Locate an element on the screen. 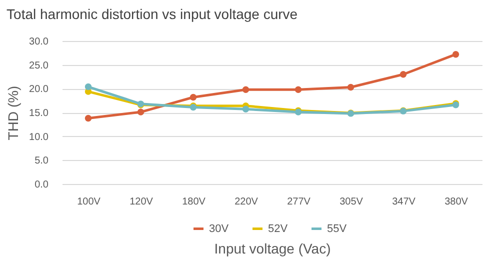  x-tick-label: 220V is located at coordinates (246, 202).